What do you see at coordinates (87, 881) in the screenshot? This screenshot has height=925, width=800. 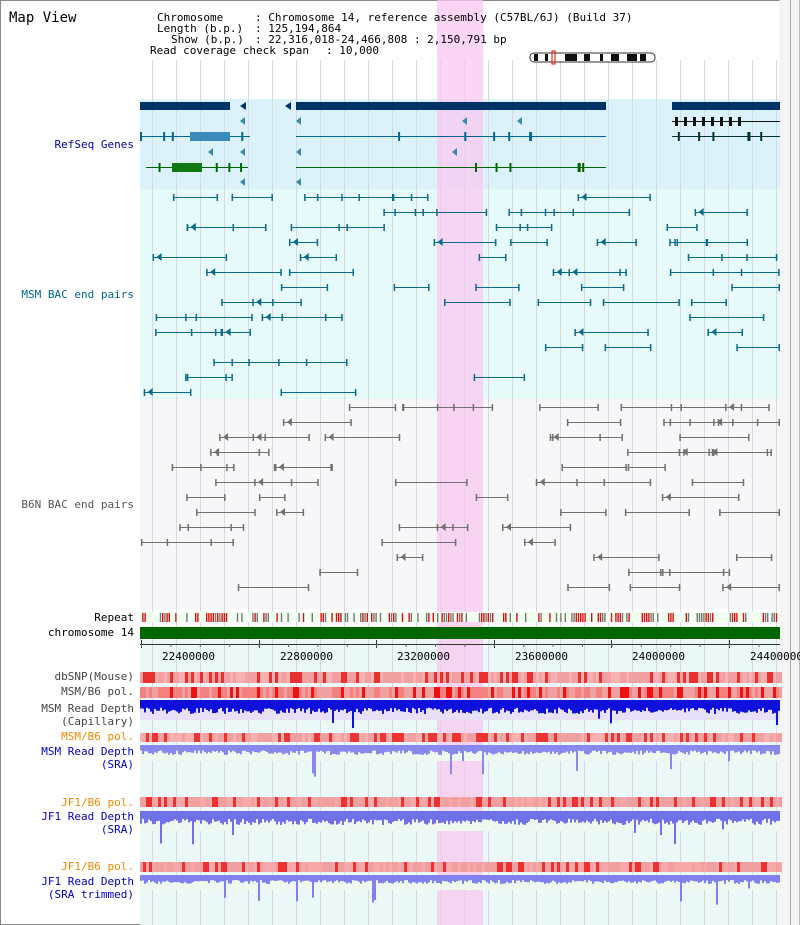 I see `track-label-jf1-depth-trimmed: JF1 Read Depth` at bounding box center [87, 881].